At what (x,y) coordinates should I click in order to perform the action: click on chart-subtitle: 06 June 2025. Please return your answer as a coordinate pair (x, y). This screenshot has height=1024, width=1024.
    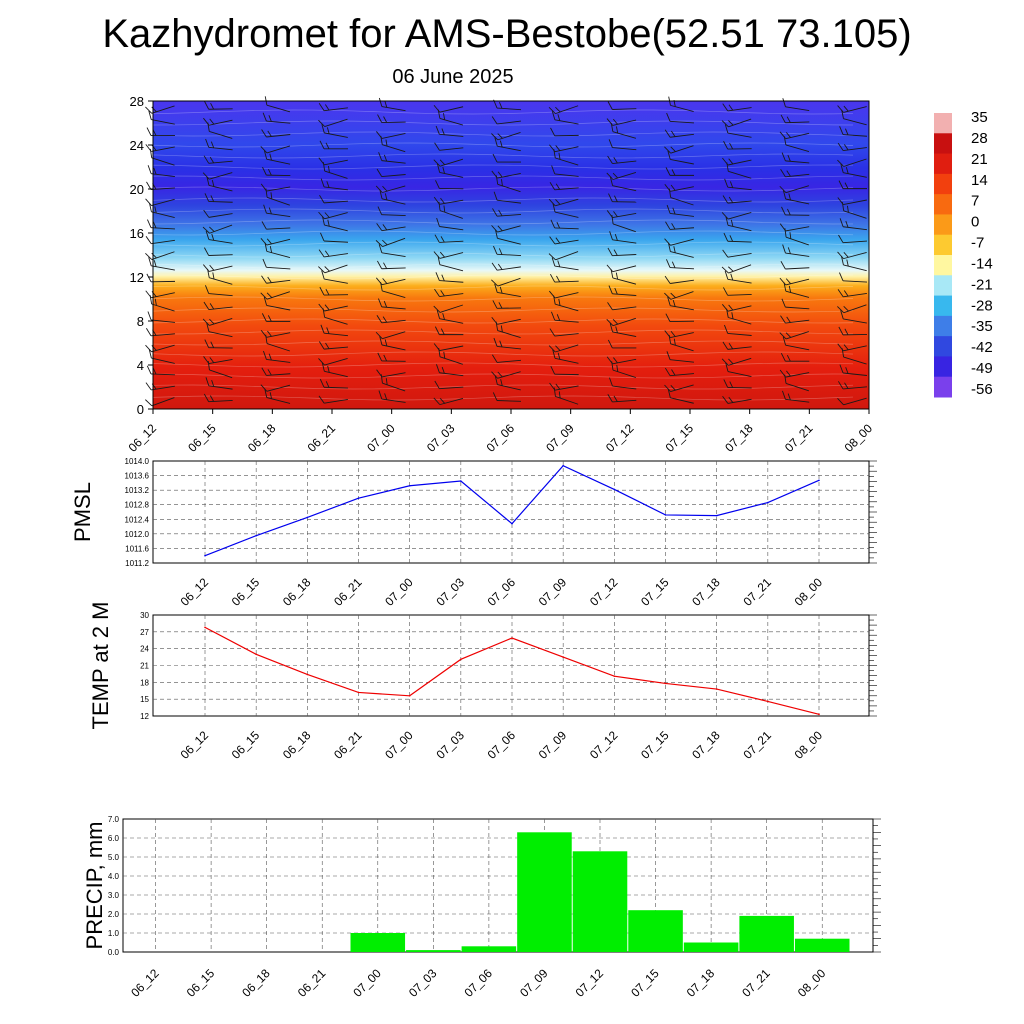
    Looking at the image, I should click on (453, 77).